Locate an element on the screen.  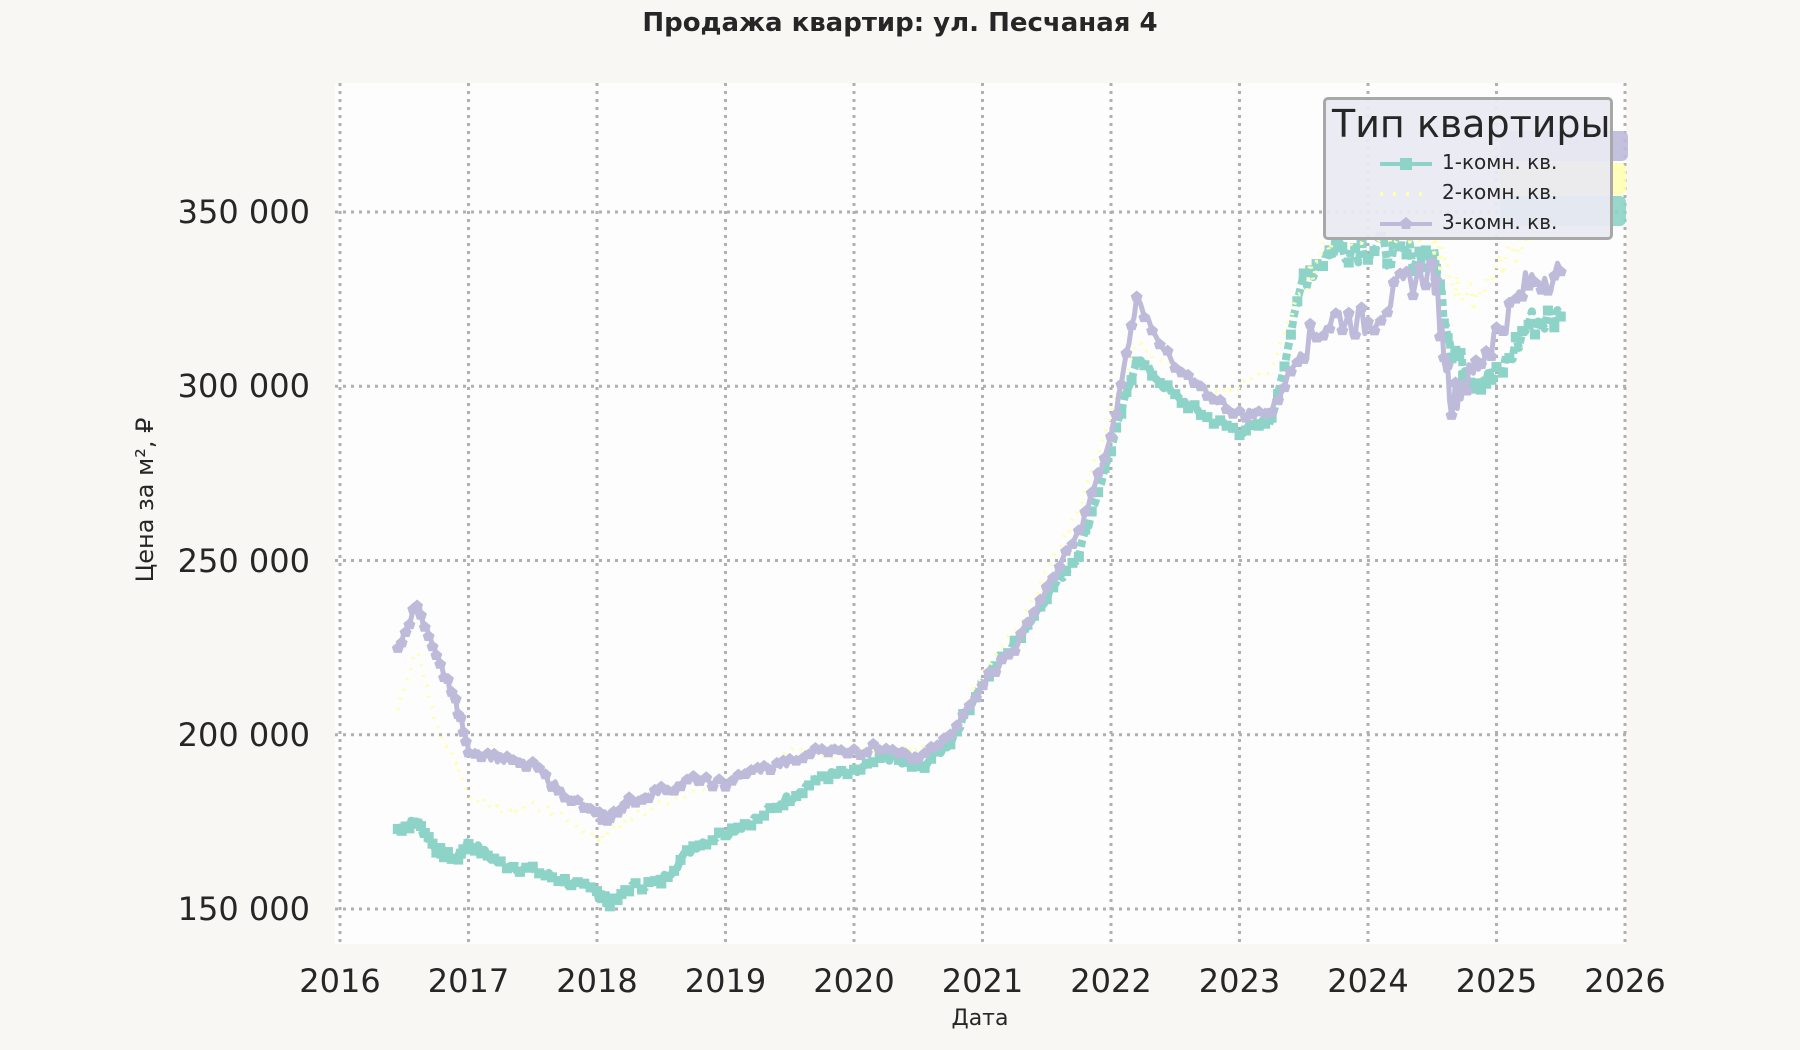
legend-label: 2-комн. кв. is located at coordinates (1500, 192).